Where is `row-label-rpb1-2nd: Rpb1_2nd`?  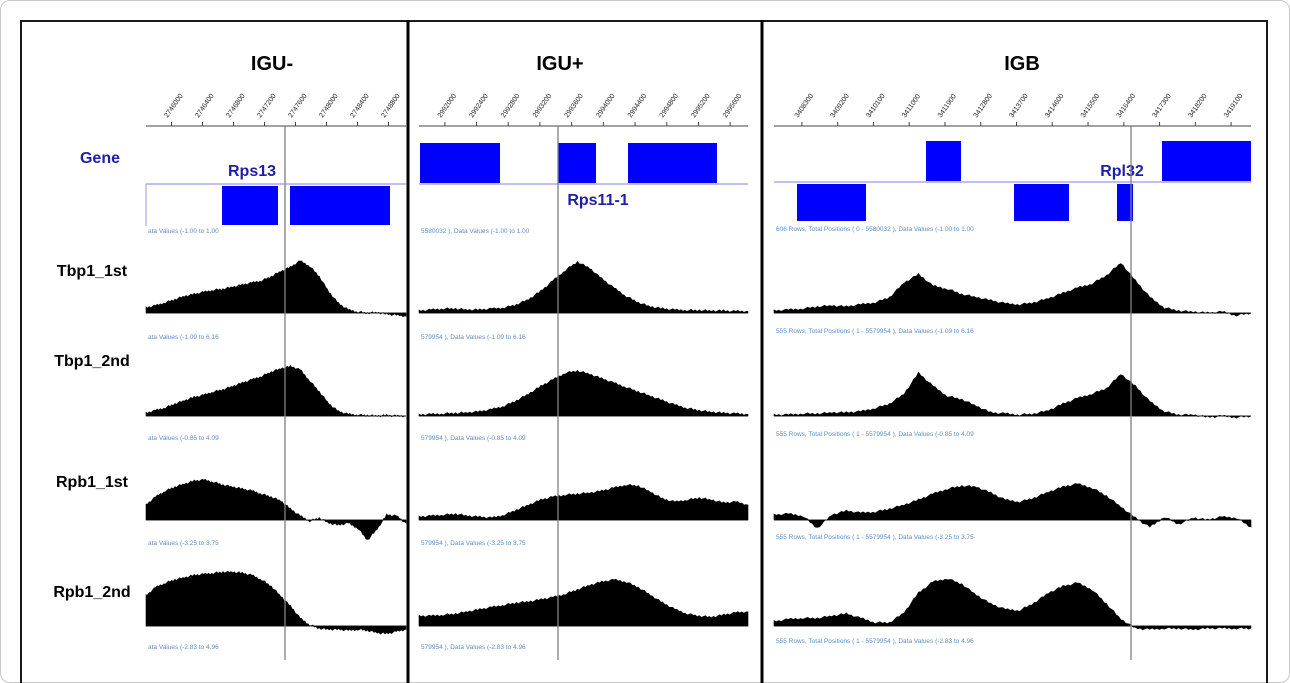
row-label-rpb1-2nd: Rpb1_2nd is located at coordinates (91, 592).